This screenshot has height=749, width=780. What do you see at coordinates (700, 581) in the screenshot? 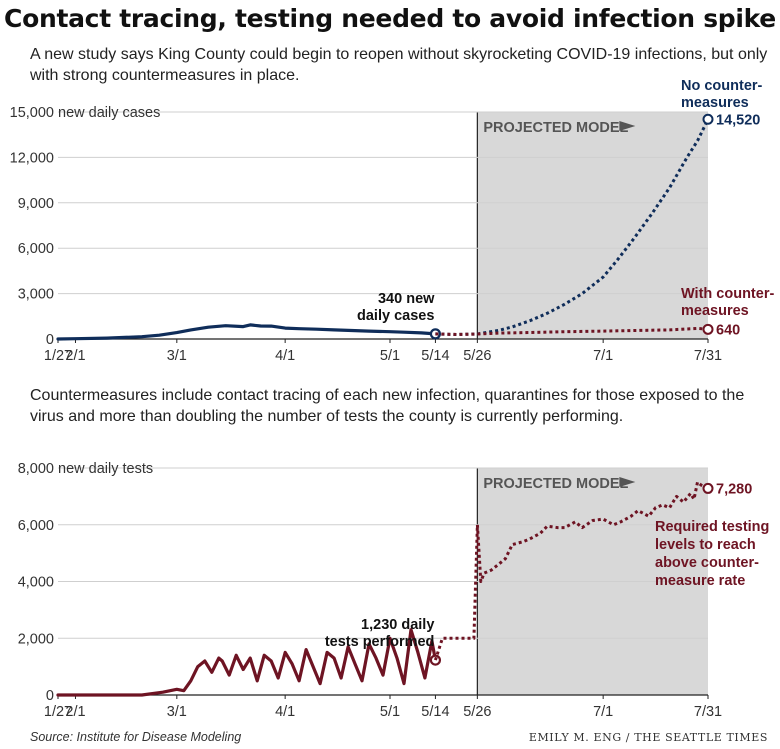
I see `required-testing-label: measure rate` at bounding box center [700, 581].